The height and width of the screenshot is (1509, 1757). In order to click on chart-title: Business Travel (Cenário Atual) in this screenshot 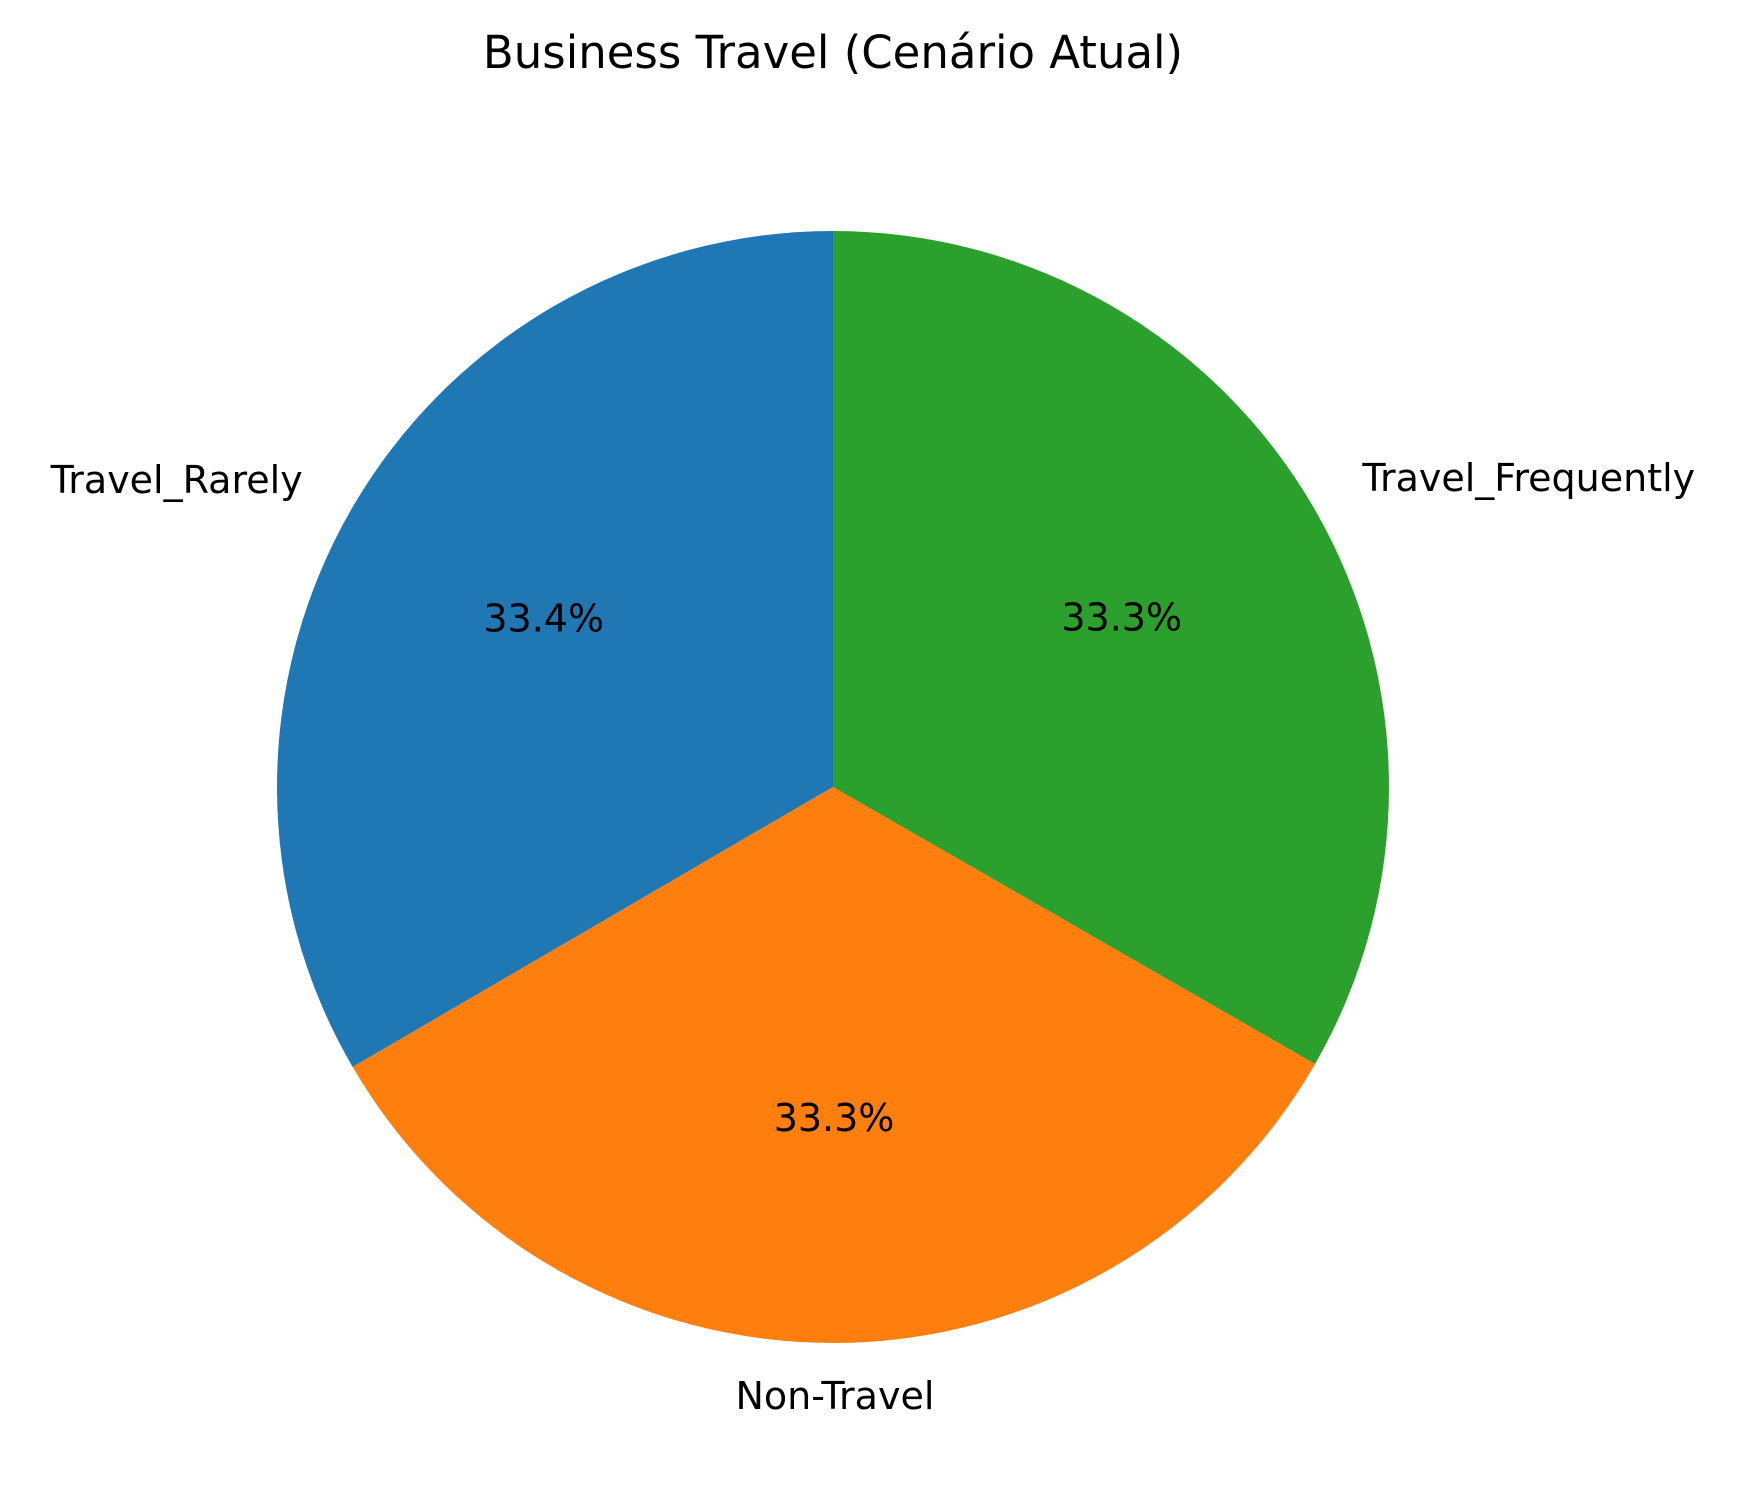, I will do `click(833, 52)`.